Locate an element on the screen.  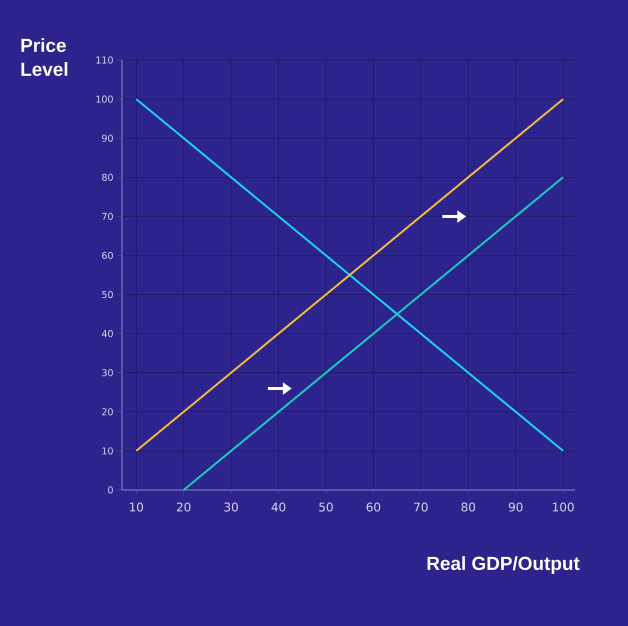
y-tick-label: 0 is located at coordinates (110, 490).